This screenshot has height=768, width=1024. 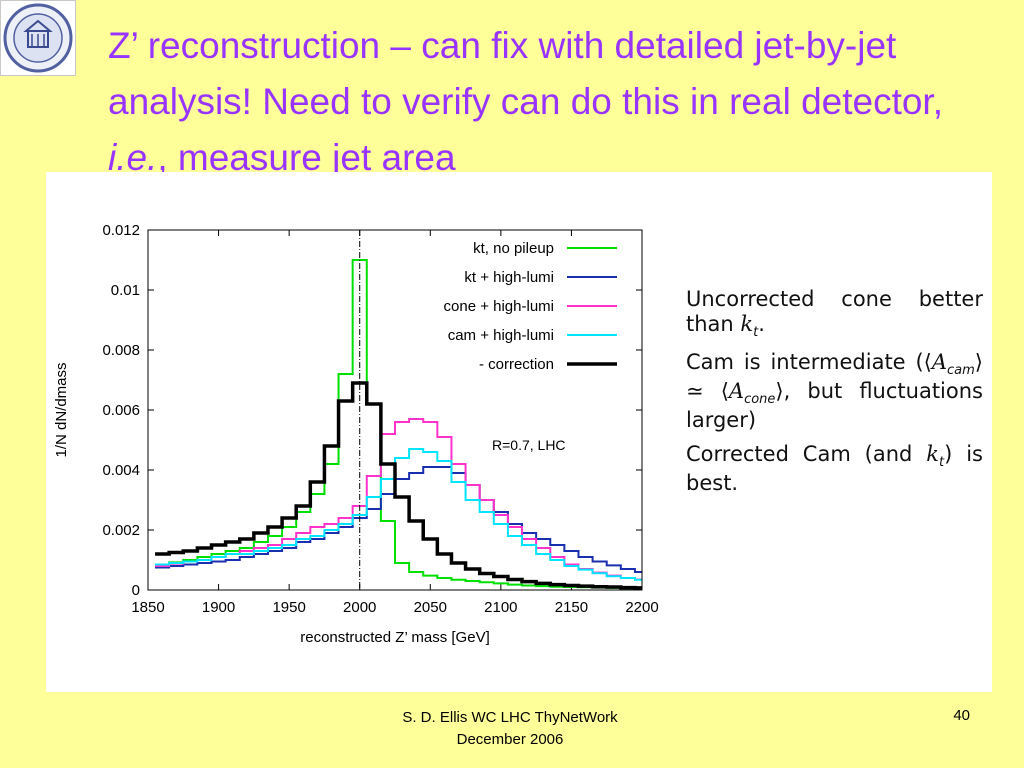 What do you see at coordinates (306, 157) in the screenshot?
I see `title-text-2: , measure jet area` at bounding box center [306, 157].